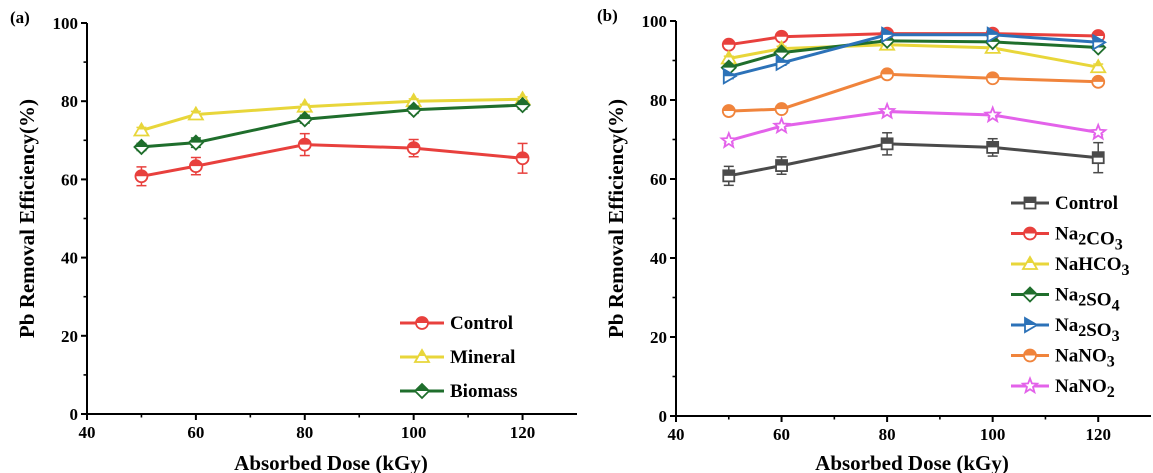 The image size is (1153, 473). I want to click on panel-b-legend-item: Na2SO3, so click(1065, 330).